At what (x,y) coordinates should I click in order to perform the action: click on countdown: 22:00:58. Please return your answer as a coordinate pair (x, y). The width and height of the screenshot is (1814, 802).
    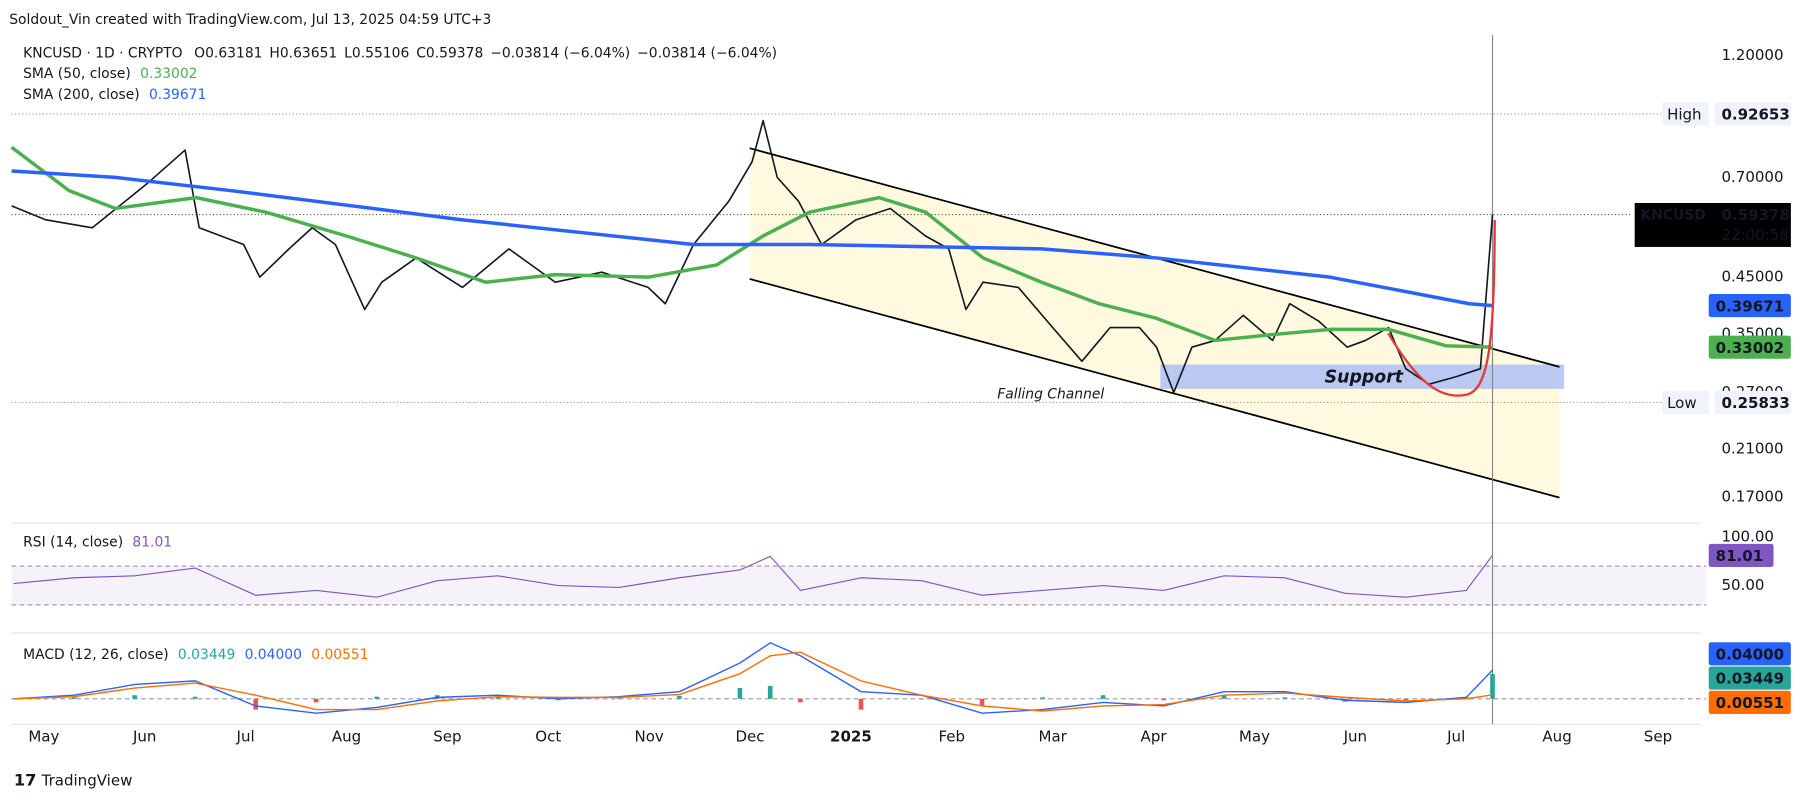
    Looking at the image, I should click on (1754, 235).